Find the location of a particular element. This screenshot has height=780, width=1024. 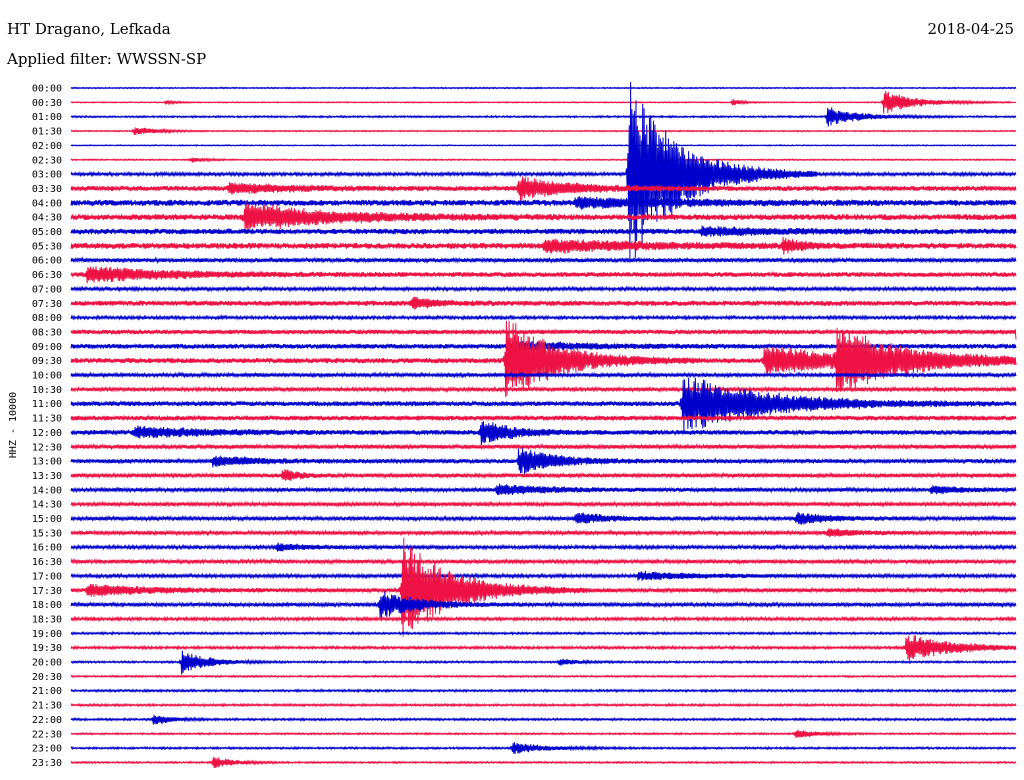

time-label: 16:00 is located at coordinates (47, 548).